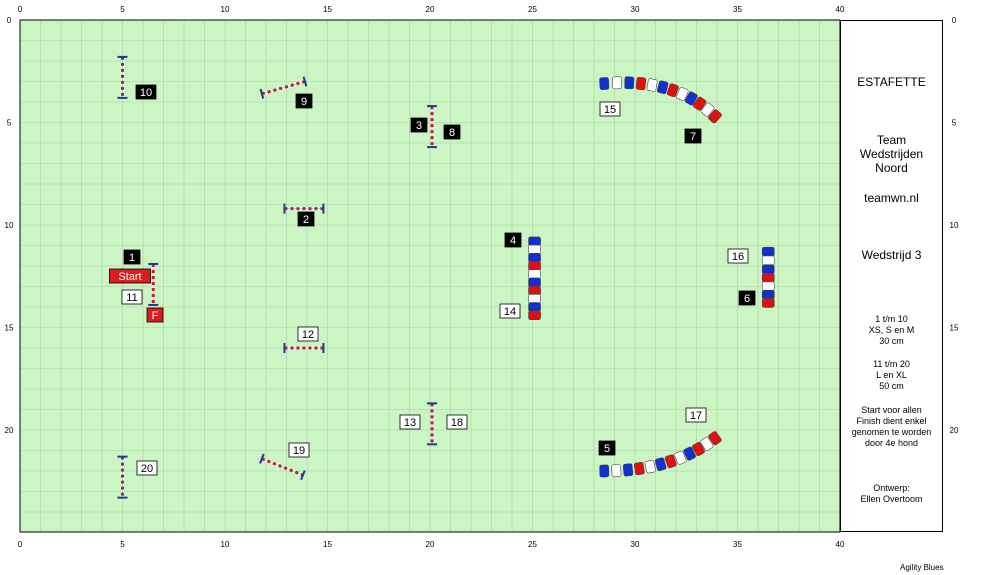 This screenshot has height=575, width=1000. I want to click on label-start-text: Start, so click(129, 277).